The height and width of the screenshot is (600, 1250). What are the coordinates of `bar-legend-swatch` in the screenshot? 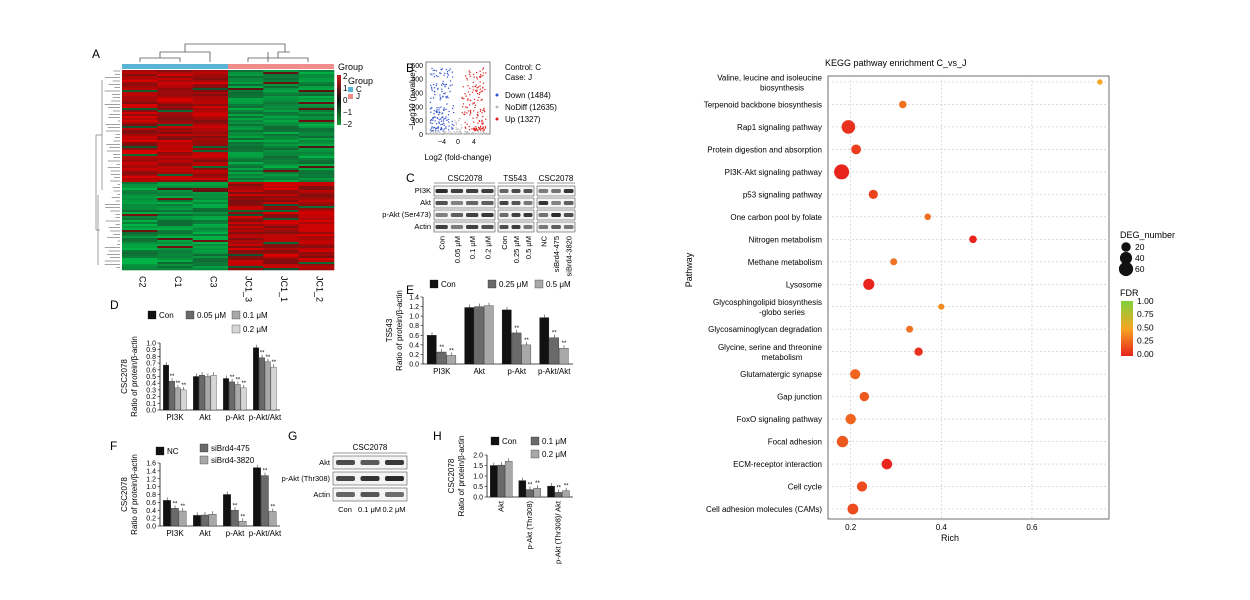 It's located at (160, 451).